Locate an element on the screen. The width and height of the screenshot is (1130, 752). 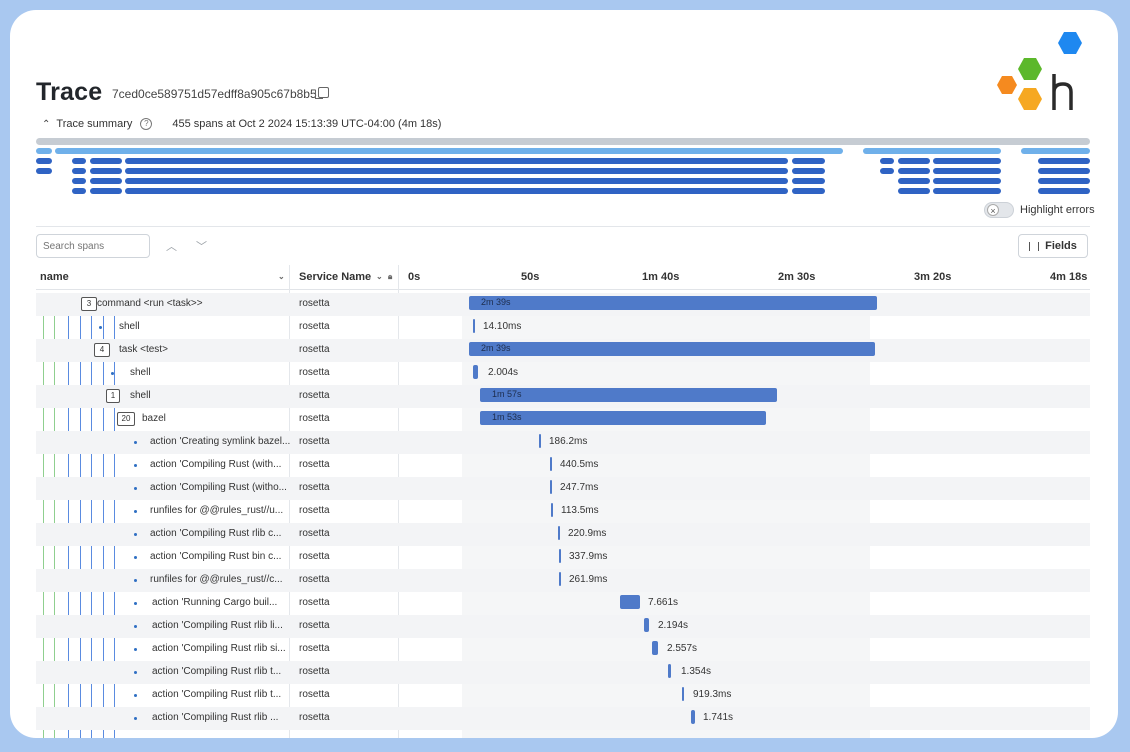
child-count-badge: 1 is located at coordinates (113, 396).